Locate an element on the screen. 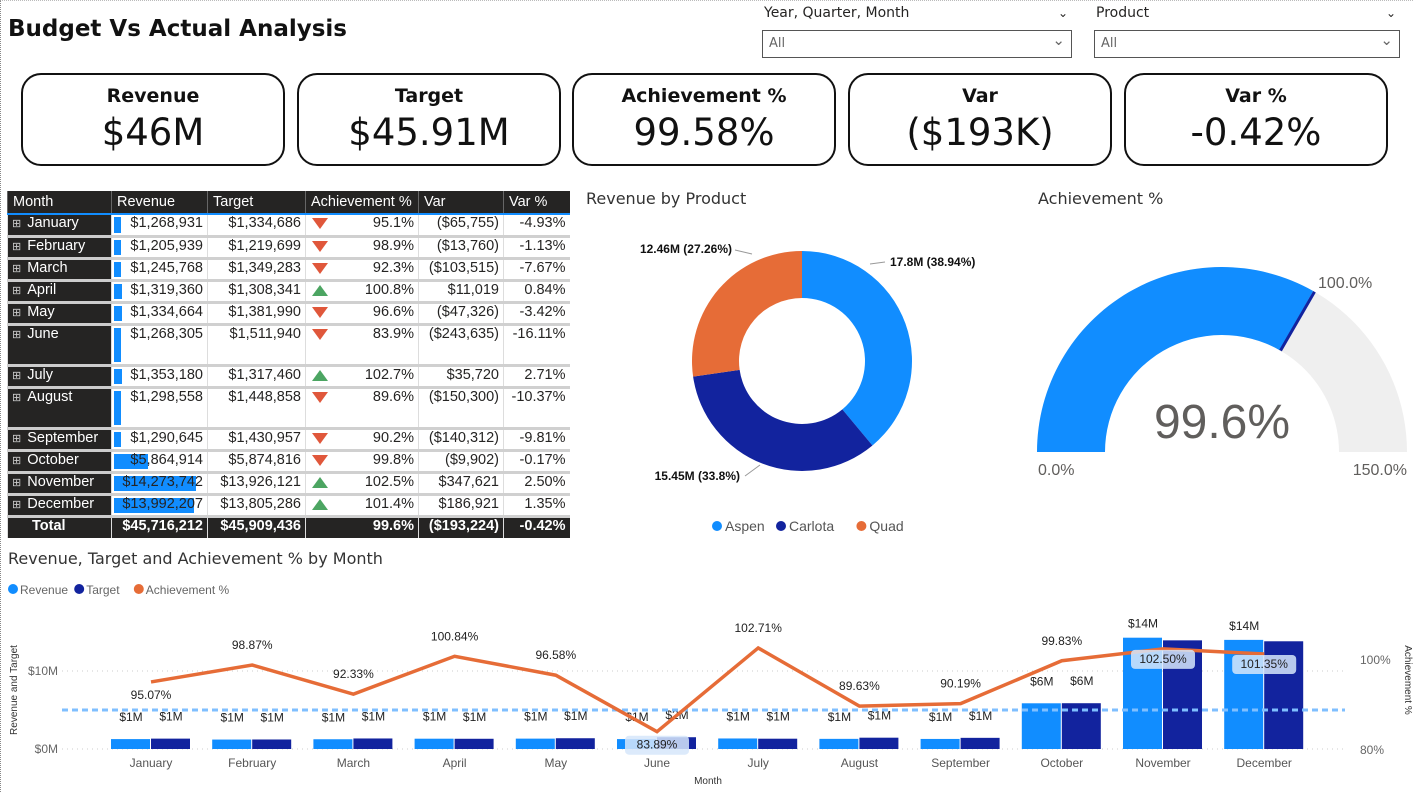 This screenshot has width=1413, height=792. row-month: ⊞ December is located at coordinates (59, 506).